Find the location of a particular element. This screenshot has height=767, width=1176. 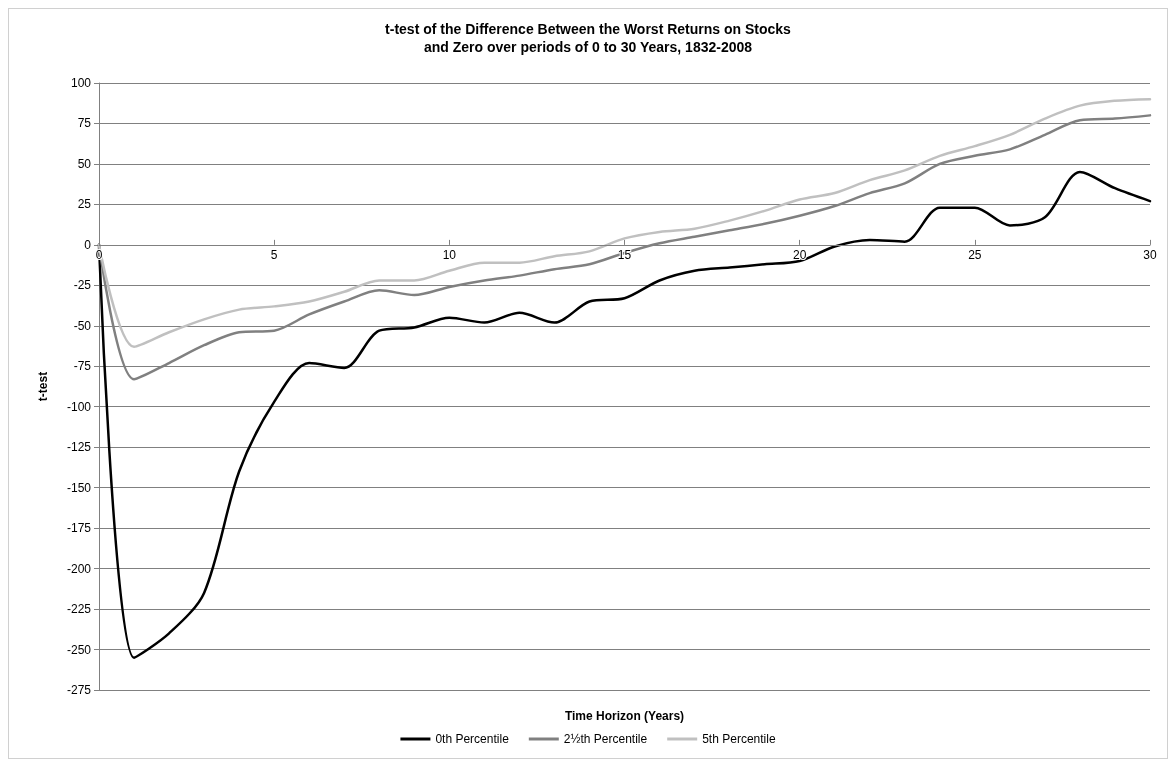

y-tick-label: -100 is located at coordinates (79, 406).